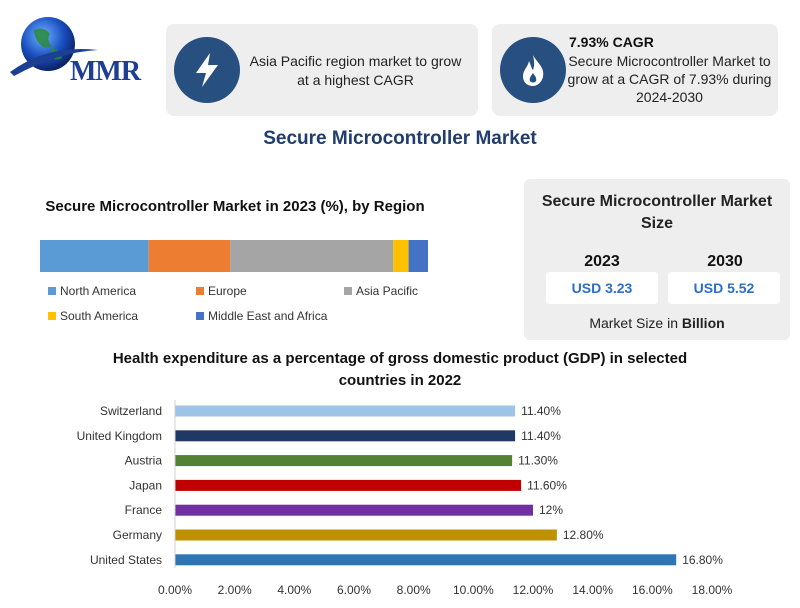 This screenshot has height=608, width=800. I want to click on globe-icon, so click(54, 46).